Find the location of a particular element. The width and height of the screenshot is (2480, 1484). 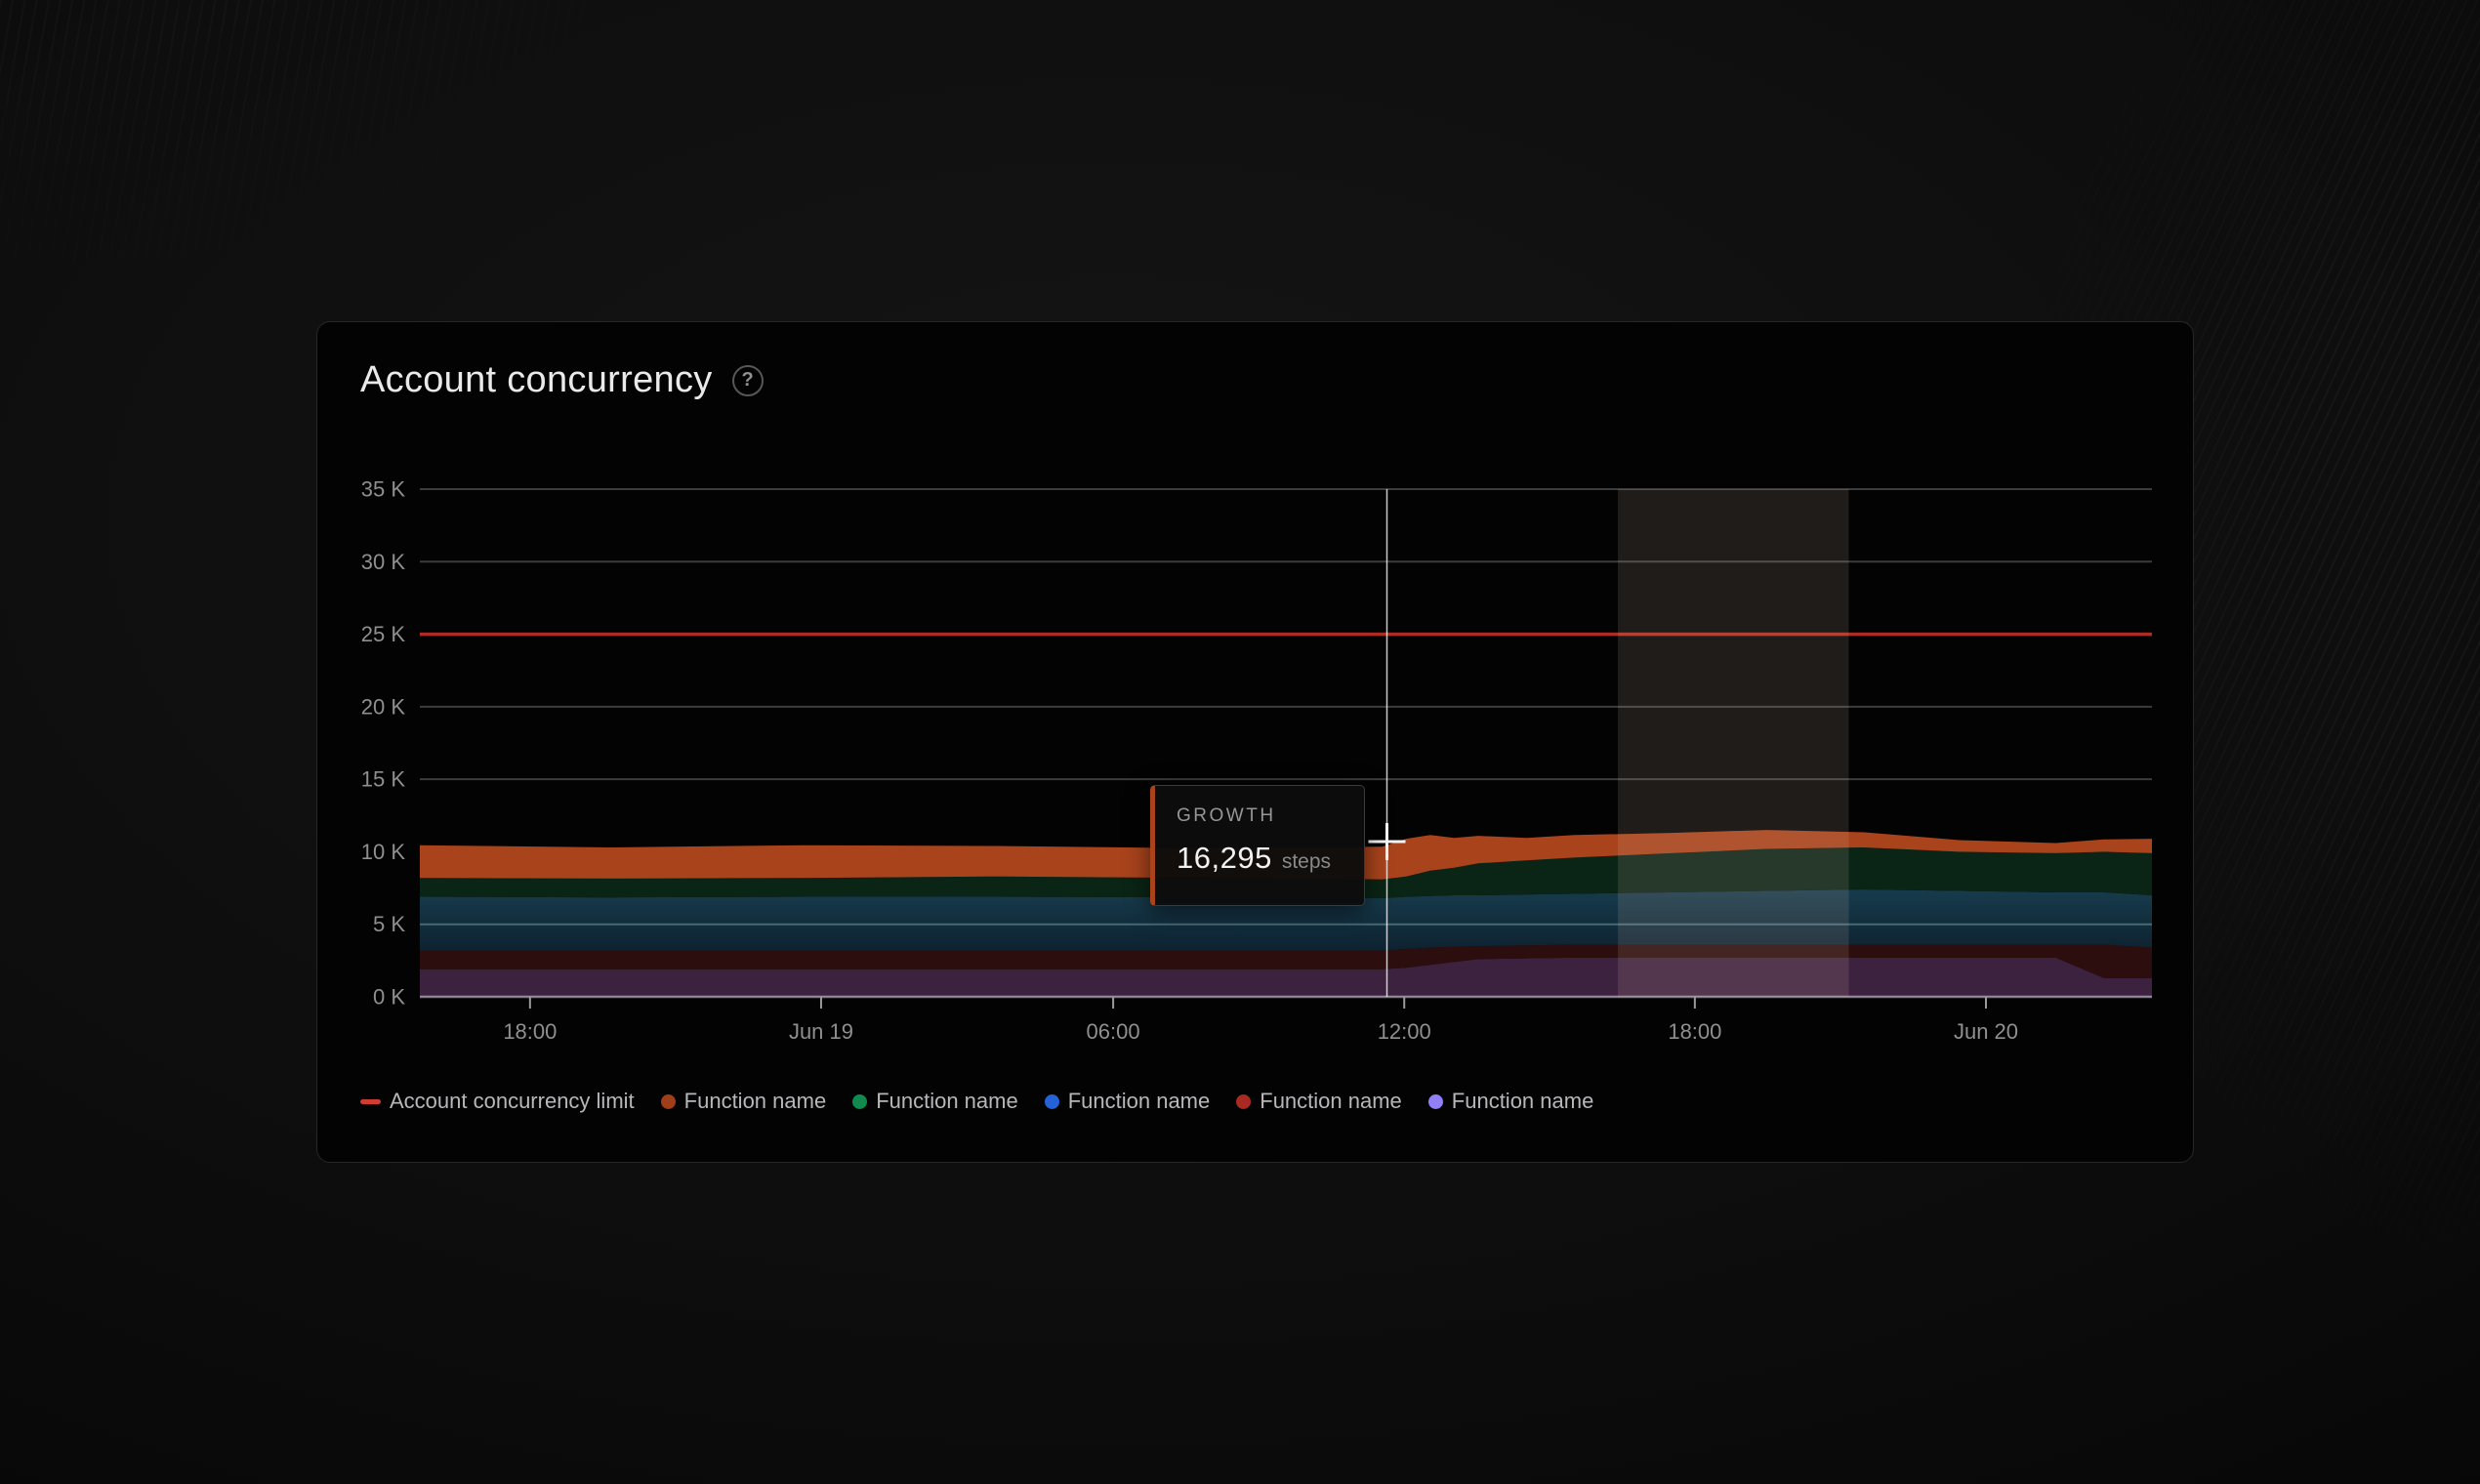

y-axis-label: 20 K is located at coordinates (383, 707).